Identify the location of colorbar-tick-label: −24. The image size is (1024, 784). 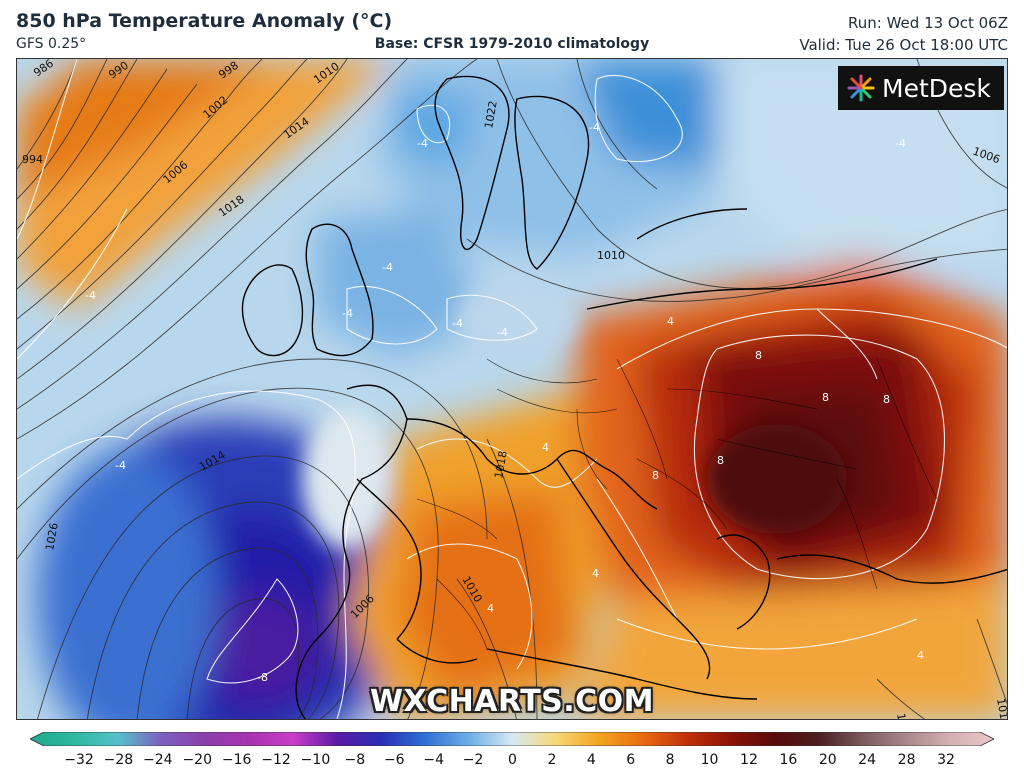
(158, 760).